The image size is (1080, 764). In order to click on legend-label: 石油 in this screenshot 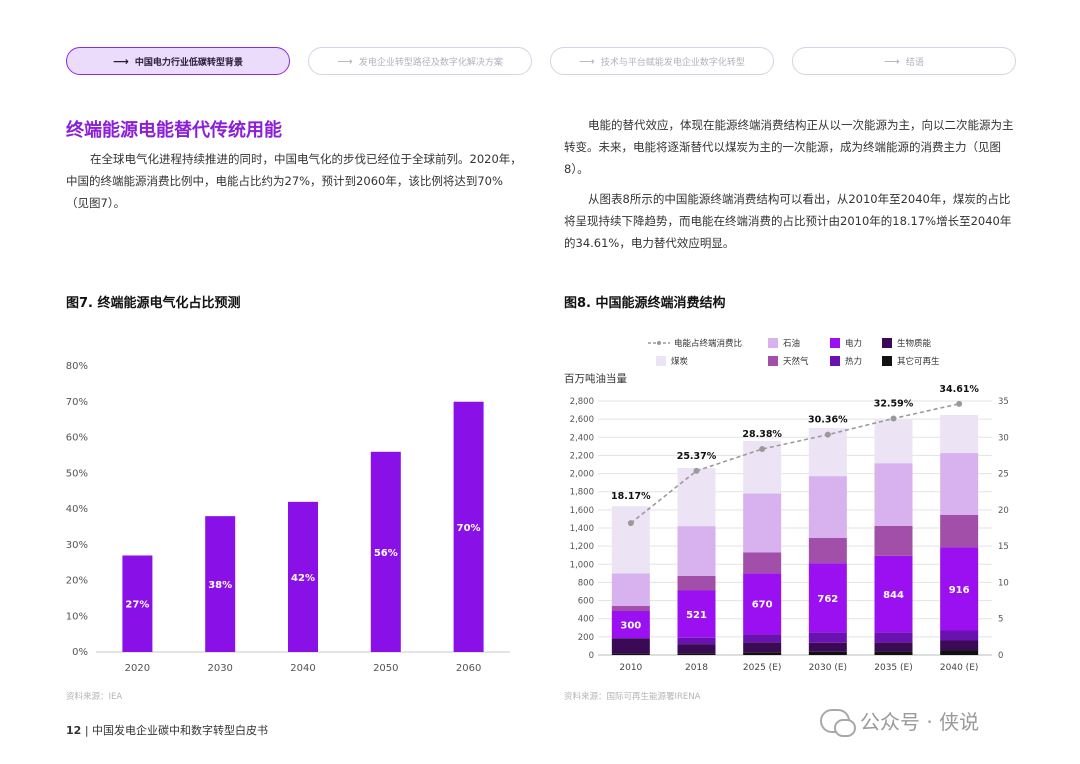, I will do `click(791, 343)`.